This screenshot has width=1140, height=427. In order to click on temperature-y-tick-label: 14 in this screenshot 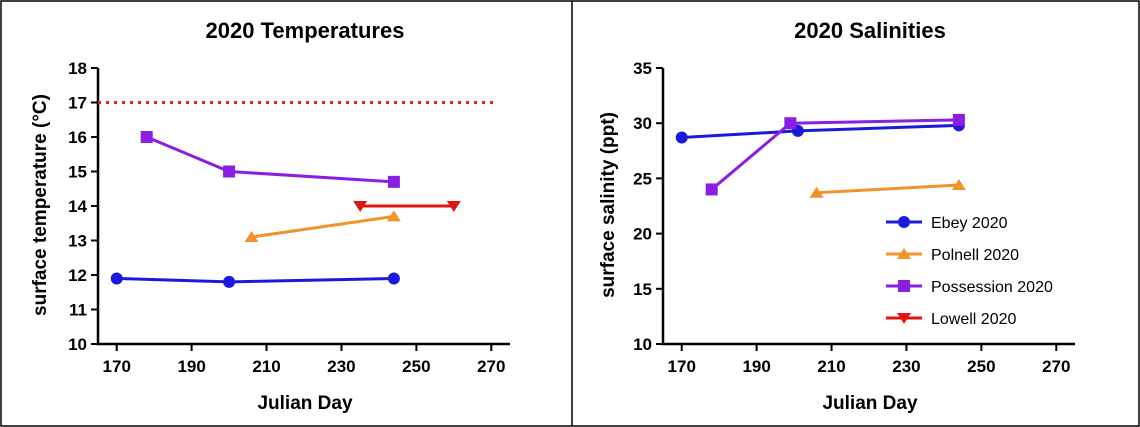, I will do `click(77, 206)`.